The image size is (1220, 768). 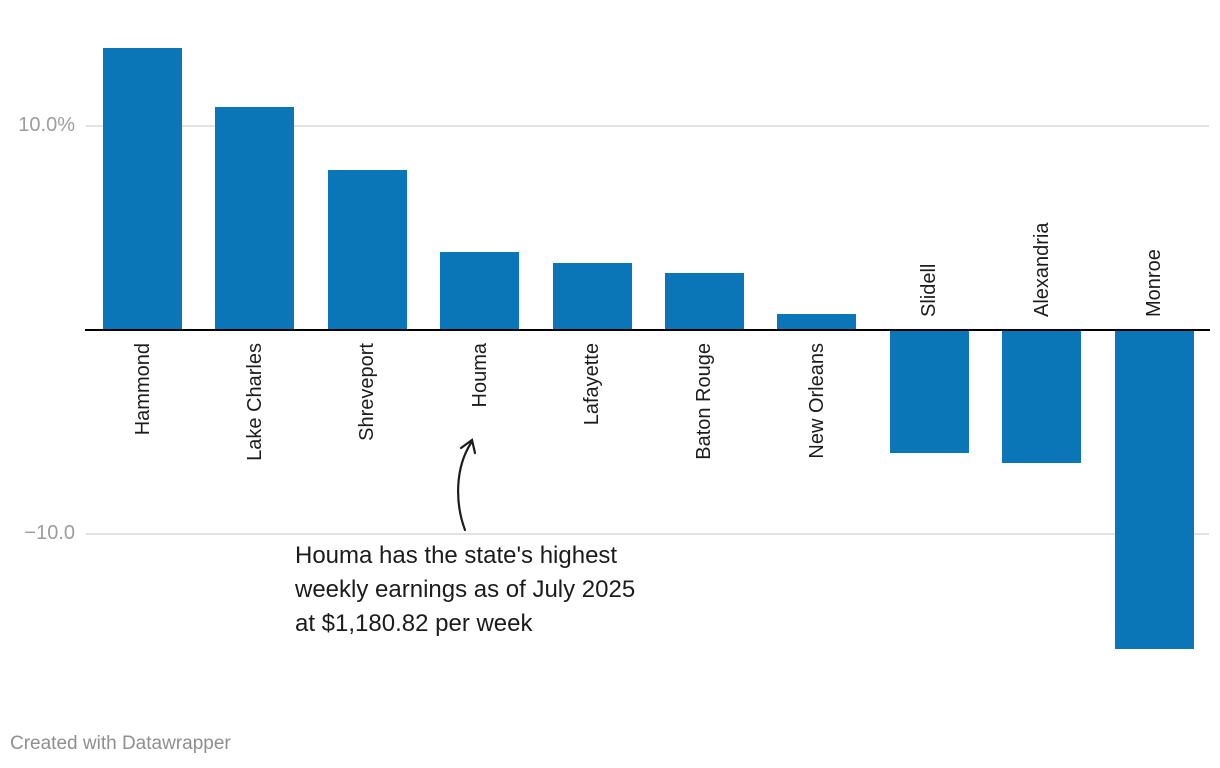 I want to click on x-label-text: Shreveport, so click(x=367, y=392).